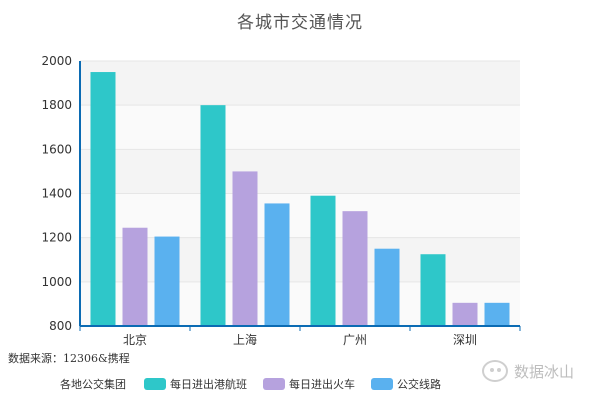  Describe the element at coordinates (135, 340) in the screenshot. I see `x-tick-label: 北京` at that location.